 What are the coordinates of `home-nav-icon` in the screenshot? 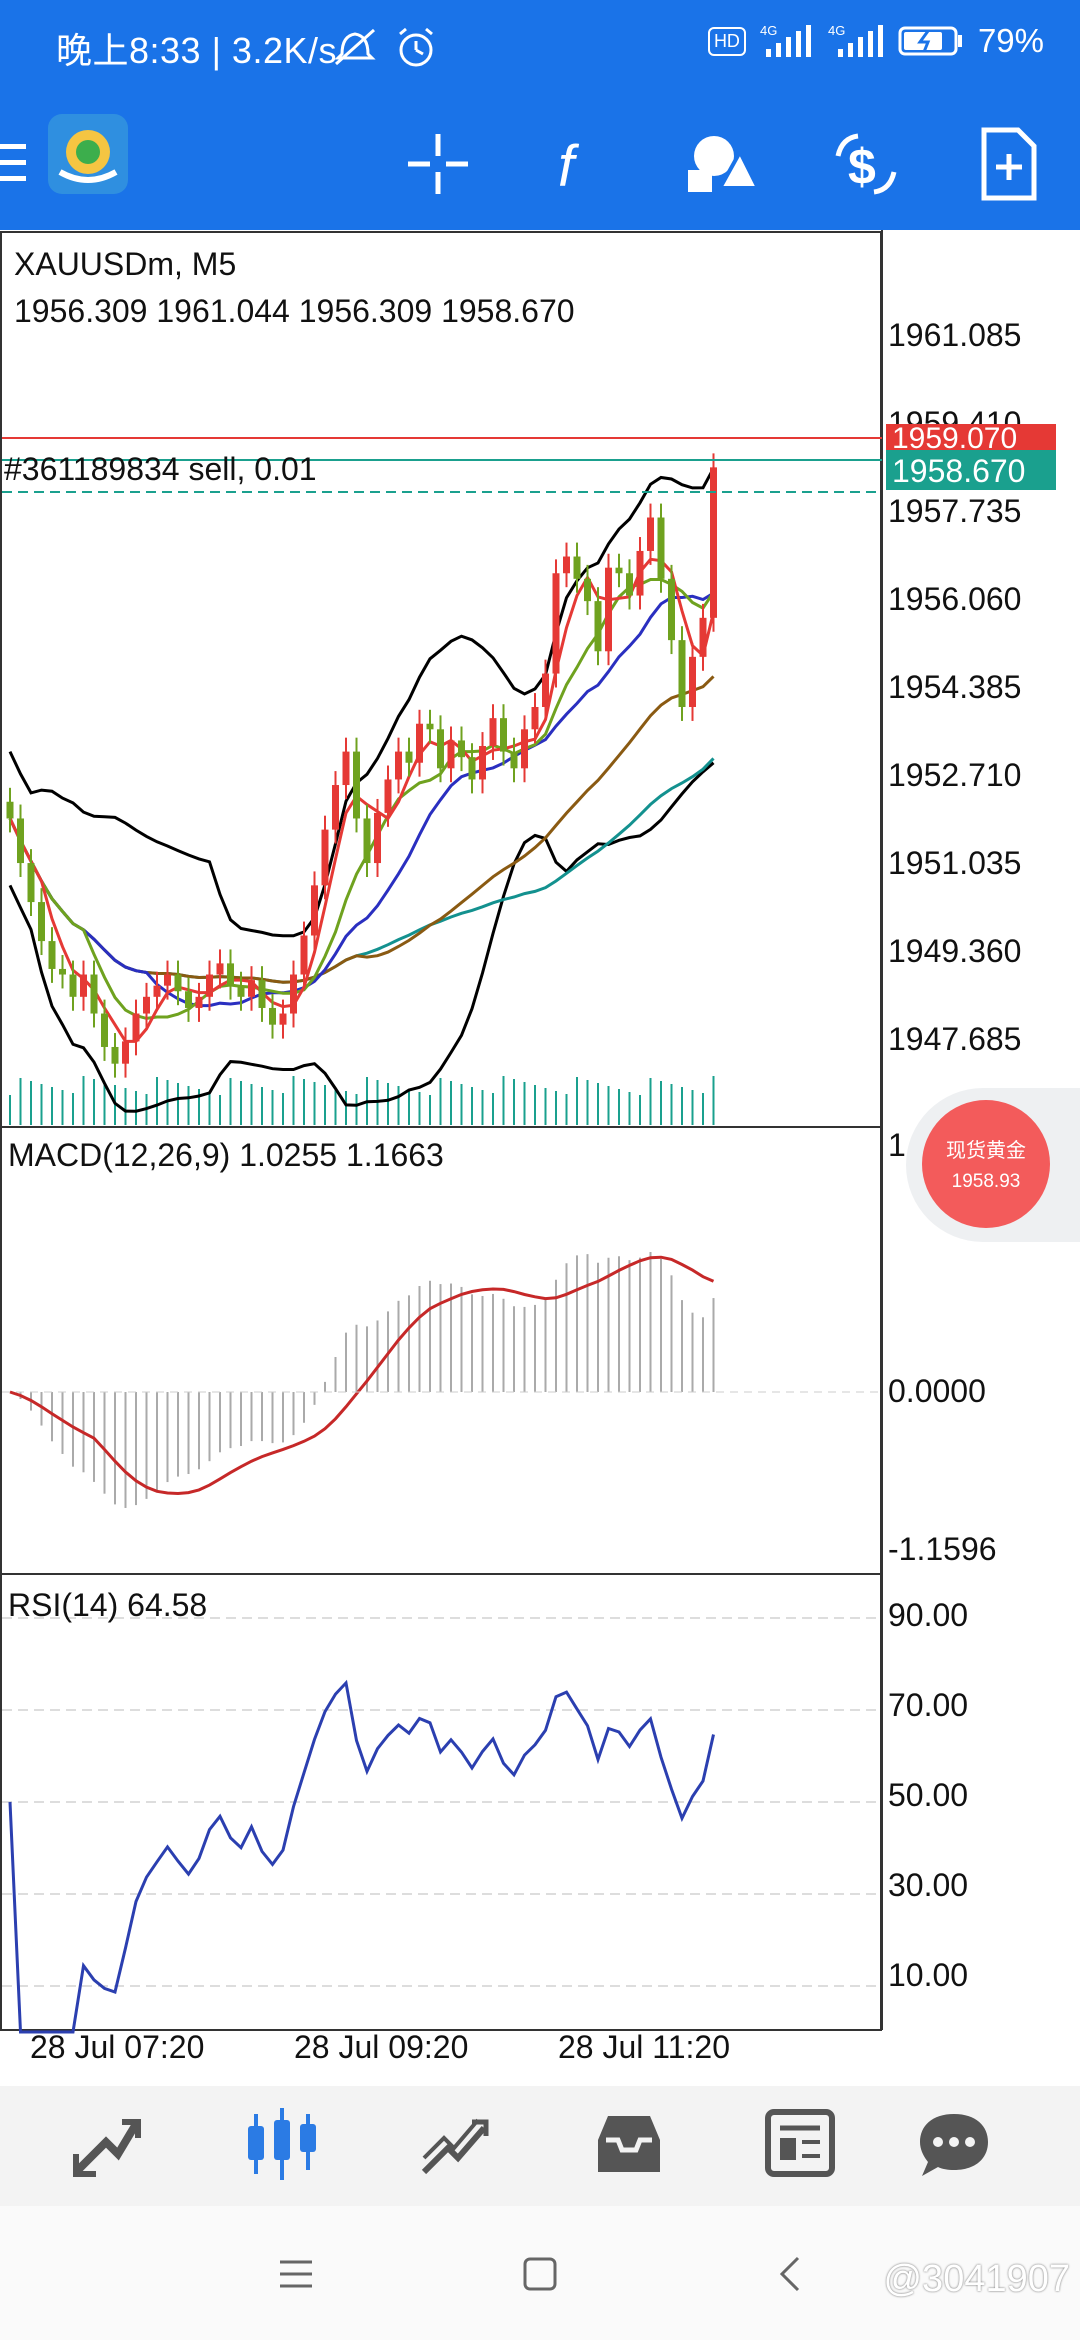 It's located at (540, 2274).